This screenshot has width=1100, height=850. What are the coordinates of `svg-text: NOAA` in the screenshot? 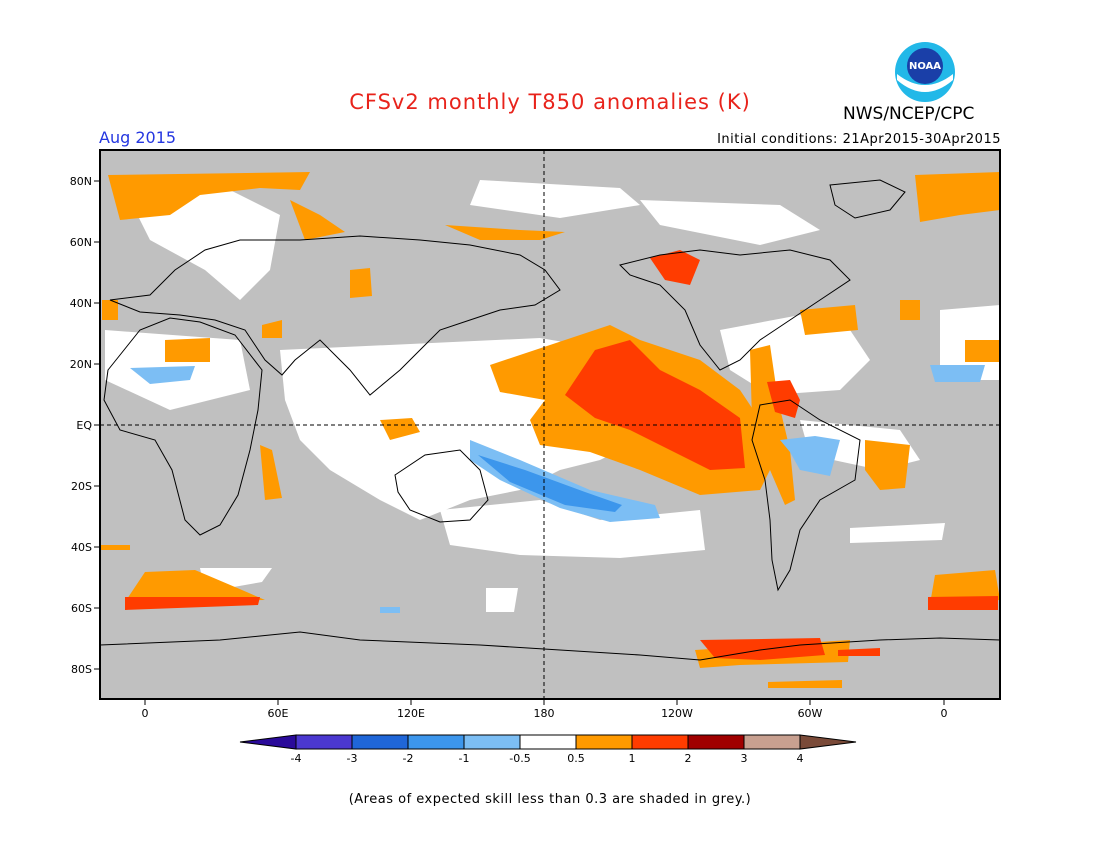 It's located at (925, 66).